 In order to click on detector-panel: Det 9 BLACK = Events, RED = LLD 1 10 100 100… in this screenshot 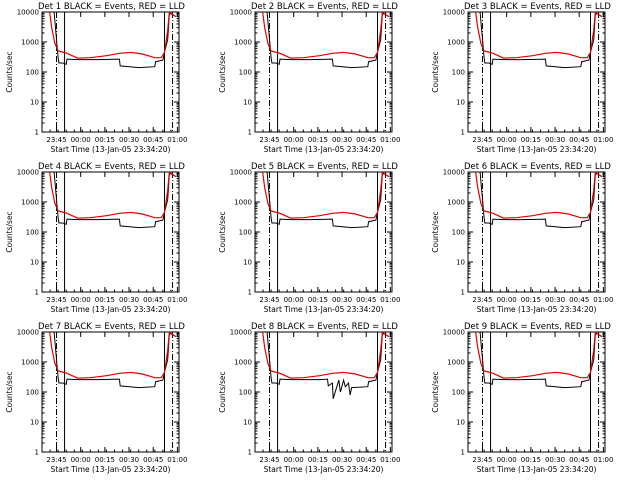, I will do `click(522, 398)`.